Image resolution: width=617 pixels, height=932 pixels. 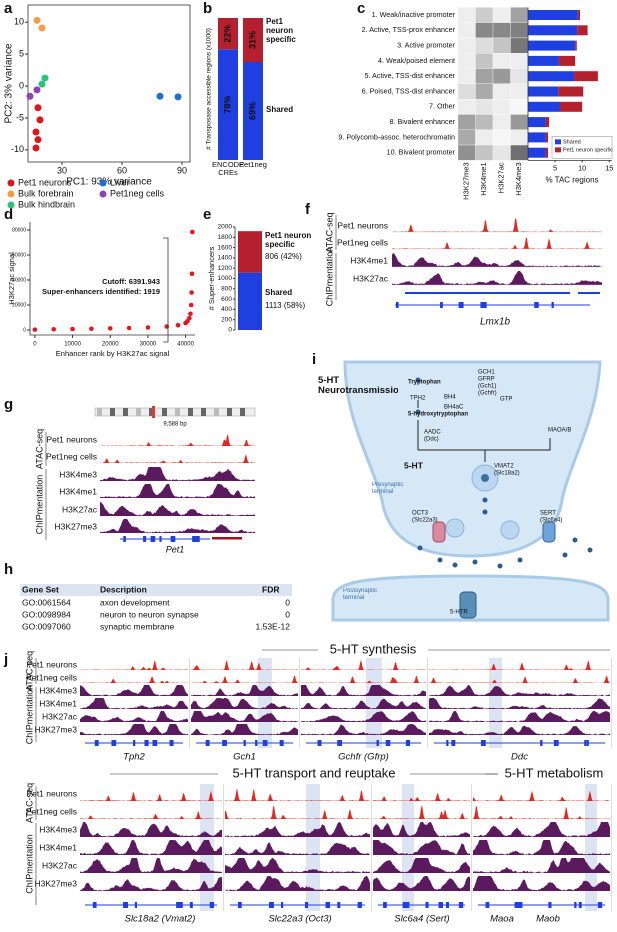 What do you see at coordinates (507, 474) in the screenshot?
I see `diagram-label: (Slc18a2)` at bounding box center [507, 474].